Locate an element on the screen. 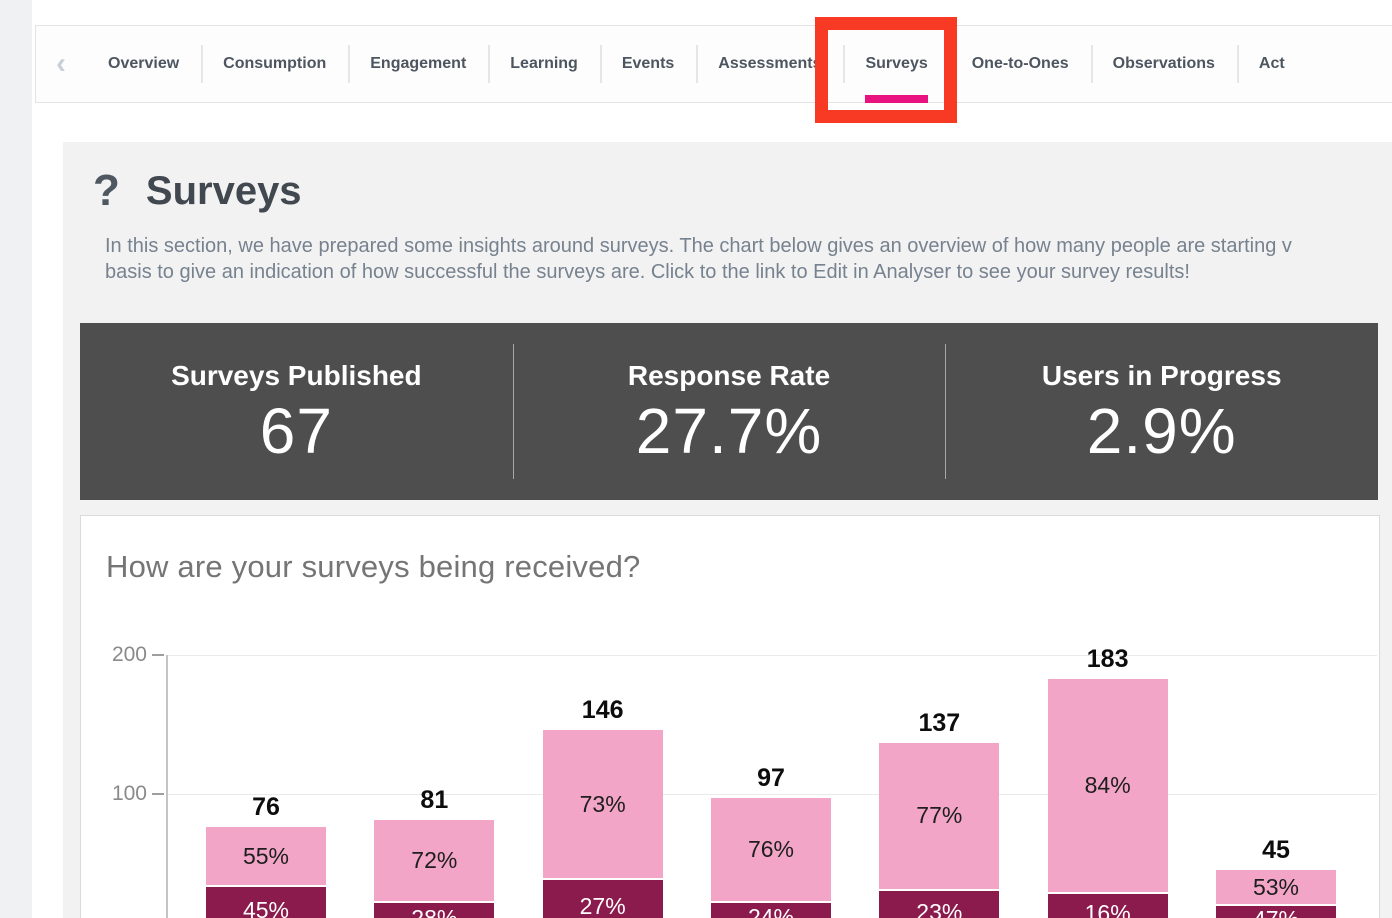 The width and height of the screenshot is (1392, 918). bar-segment-top: 73% is located at coordinates (602, 804).